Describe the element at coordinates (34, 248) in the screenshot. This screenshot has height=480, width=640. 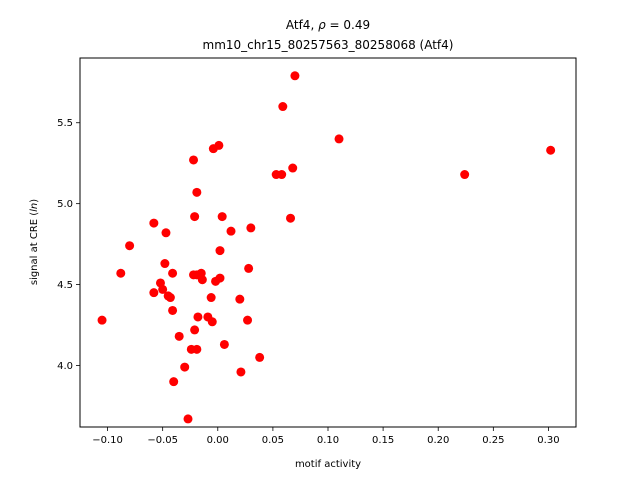
I see `y-axis-label-prefix: signal at CRE (` at that location.